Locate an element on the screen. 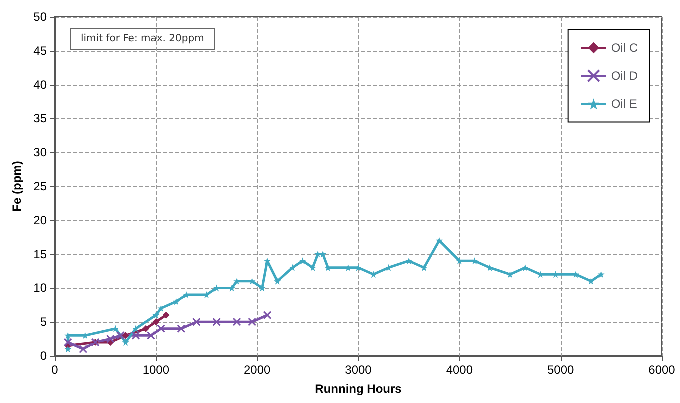 The height and width of the screenshot is (403, 680). y-tick-label: 15 is located at coordinates (41, 254).